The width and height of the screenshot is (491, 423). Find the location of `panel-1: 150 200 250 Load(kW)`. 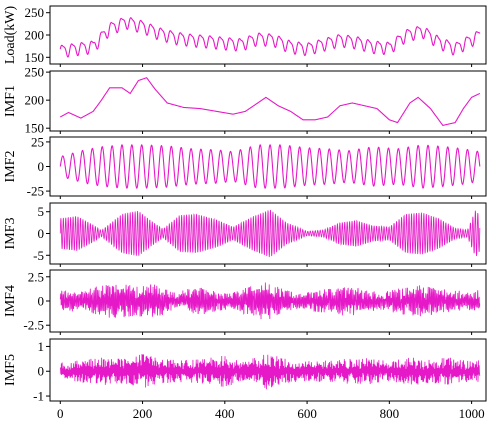

panel-1: 150 200 250 Load(kW) is located at coordinates (245, 36).